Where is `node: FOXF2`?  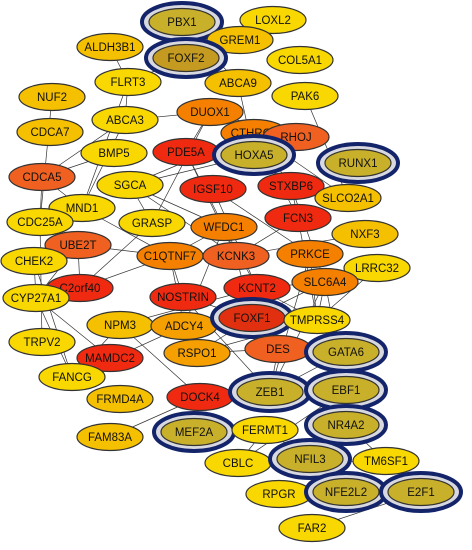 node: FOXF2 is located at coordinates (186, 58).